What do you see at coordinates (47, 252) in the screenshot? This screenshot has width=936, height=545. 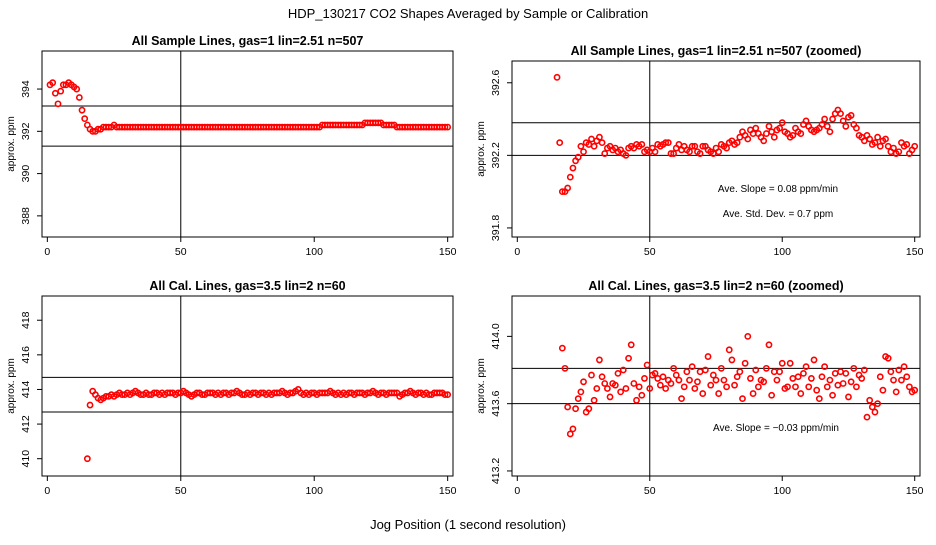 I see `x-tick-label: 0` at bounding box center [47, 252].